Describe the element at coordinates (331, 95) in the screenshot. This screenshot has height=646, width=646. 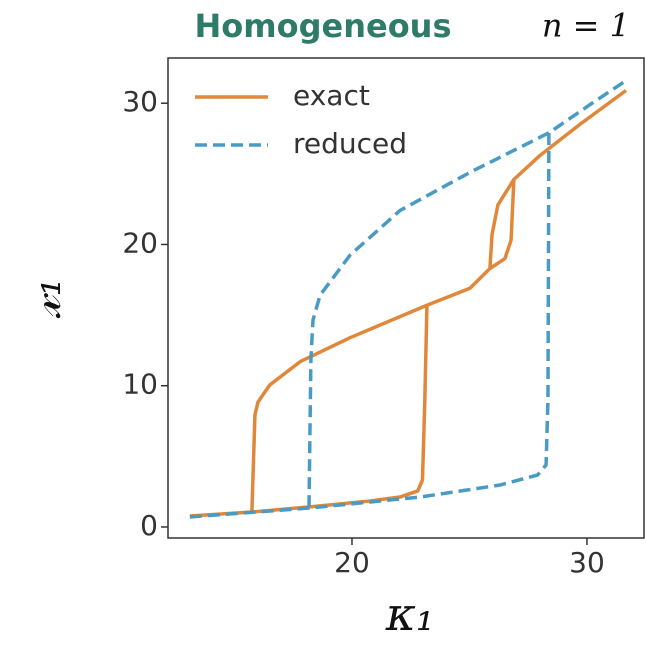
I see `legend-label: exact` at that location.